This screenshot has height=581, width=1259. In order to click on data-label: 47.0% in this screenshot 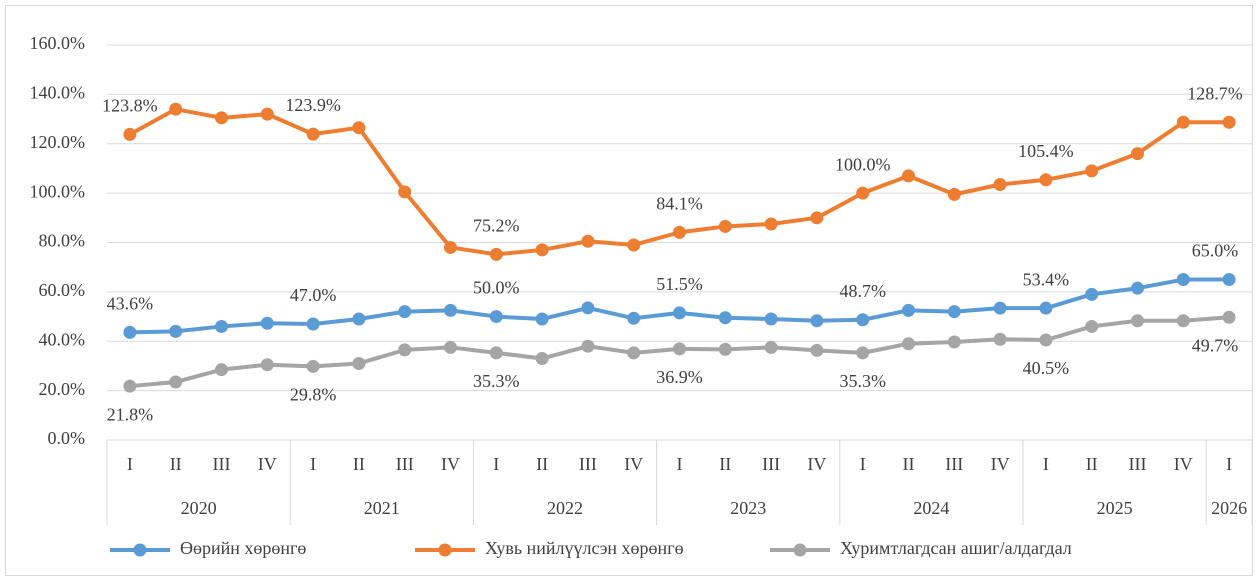, I will do `click(313, 295)`.